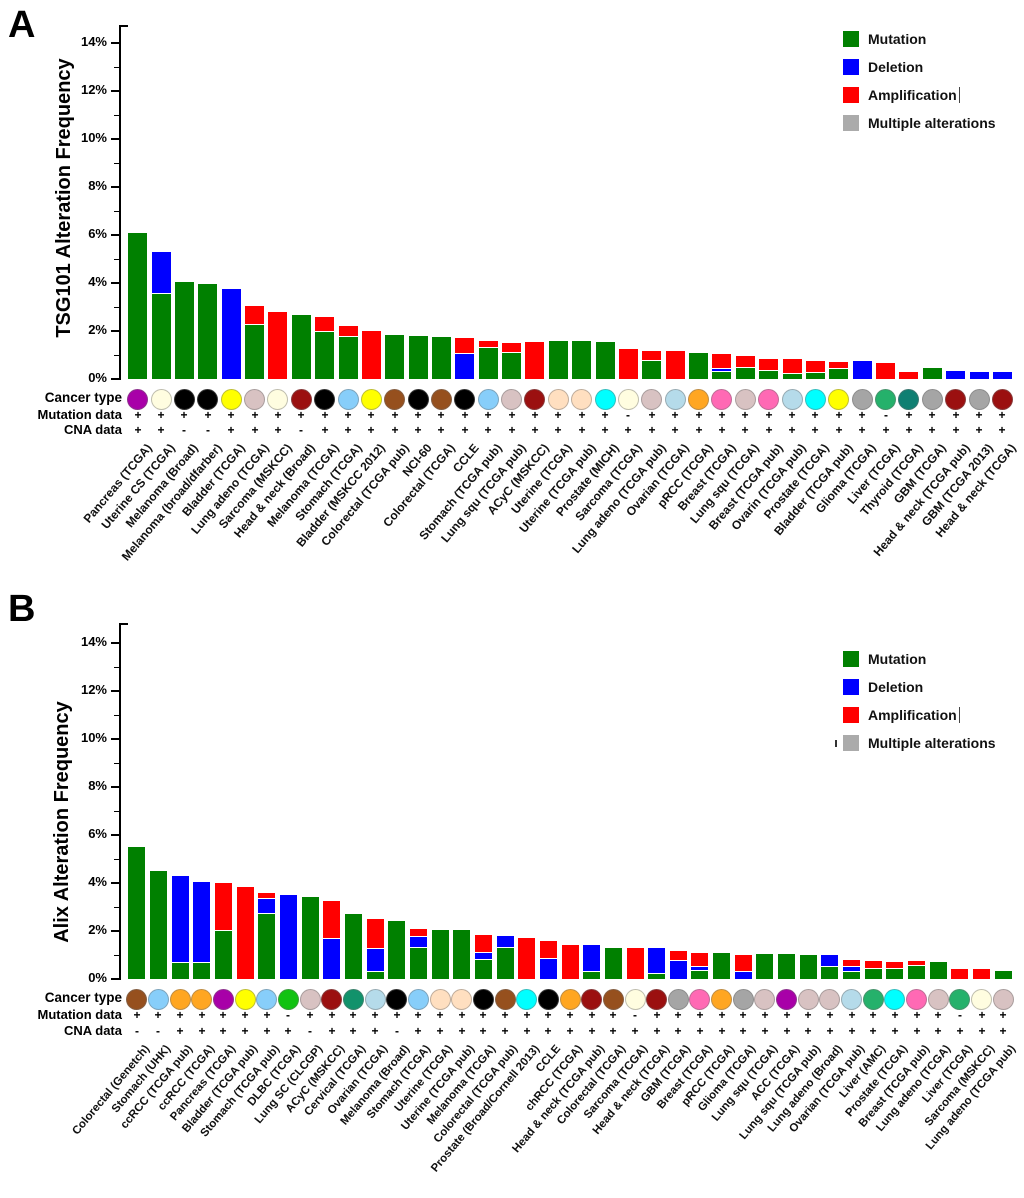 This screenshot has width=1024, height=1198. Describe the element at coordinates (93, 137) in the screenshot. I see `panel-a-y-tick-label: 10%` at that location.